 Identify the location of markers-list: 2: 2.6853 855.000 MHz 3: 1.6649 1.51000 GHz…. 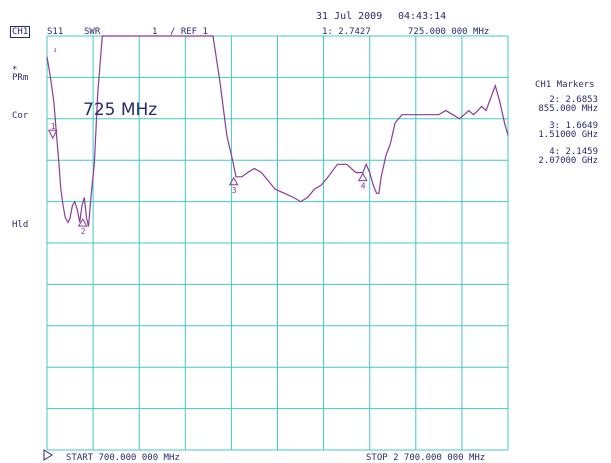
(565, 131).